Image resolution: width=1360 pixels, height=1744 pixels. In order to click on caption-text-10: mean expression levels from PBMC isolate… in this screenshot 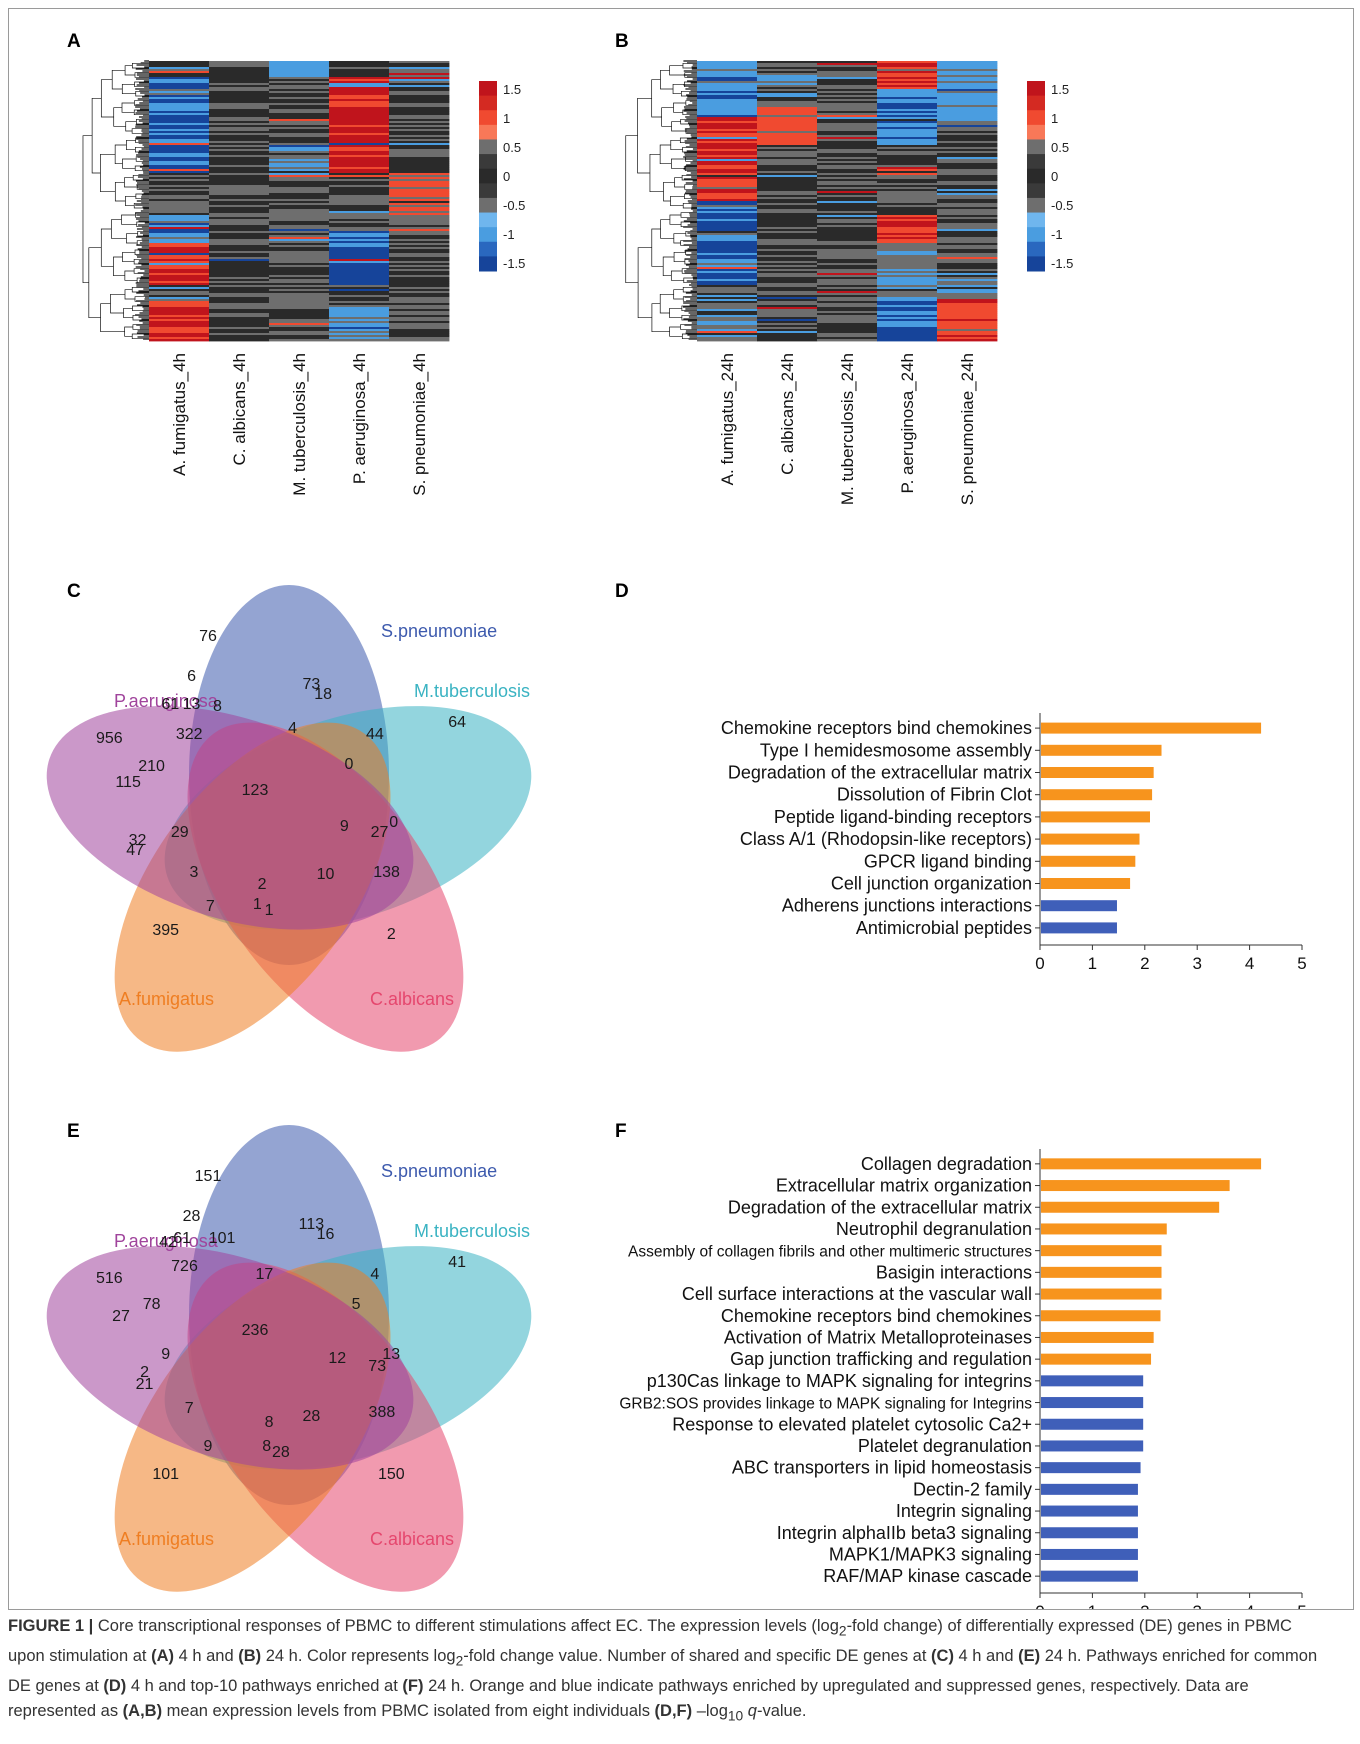, I will do `click(408, 1711)`.